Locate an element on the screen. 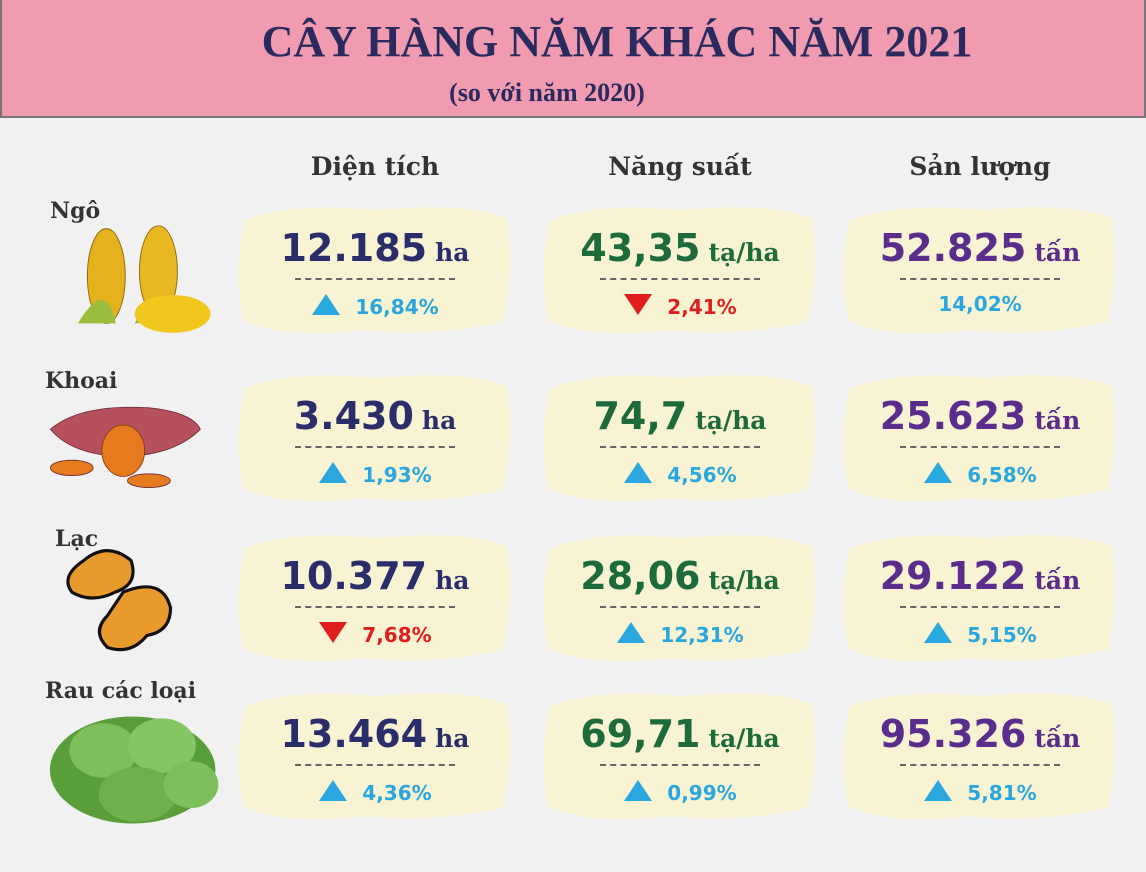 The height and width of the screenshot is (872, 1146). change-text: 5,81% is located at coordinates (1002, 793).